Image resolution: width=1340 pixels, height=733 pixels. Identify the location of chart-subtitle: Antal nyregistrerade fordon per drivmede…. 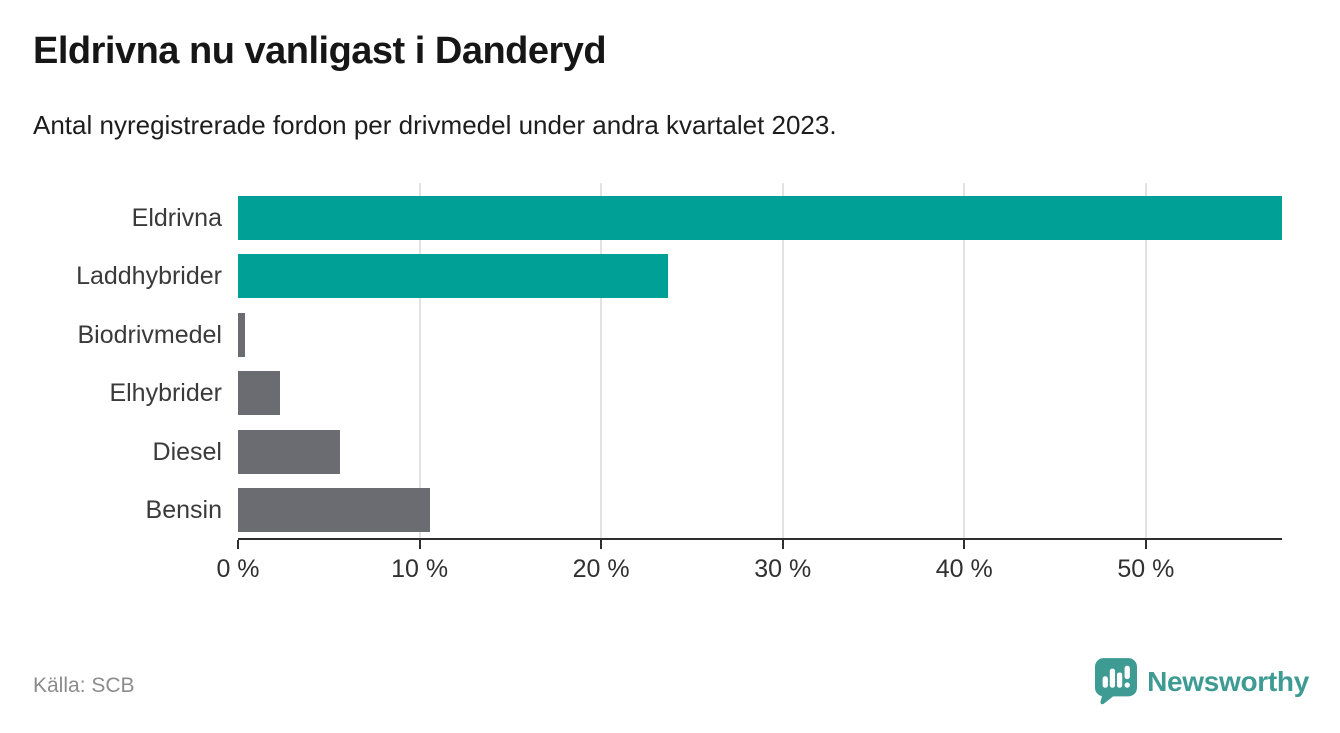
(435, 125).